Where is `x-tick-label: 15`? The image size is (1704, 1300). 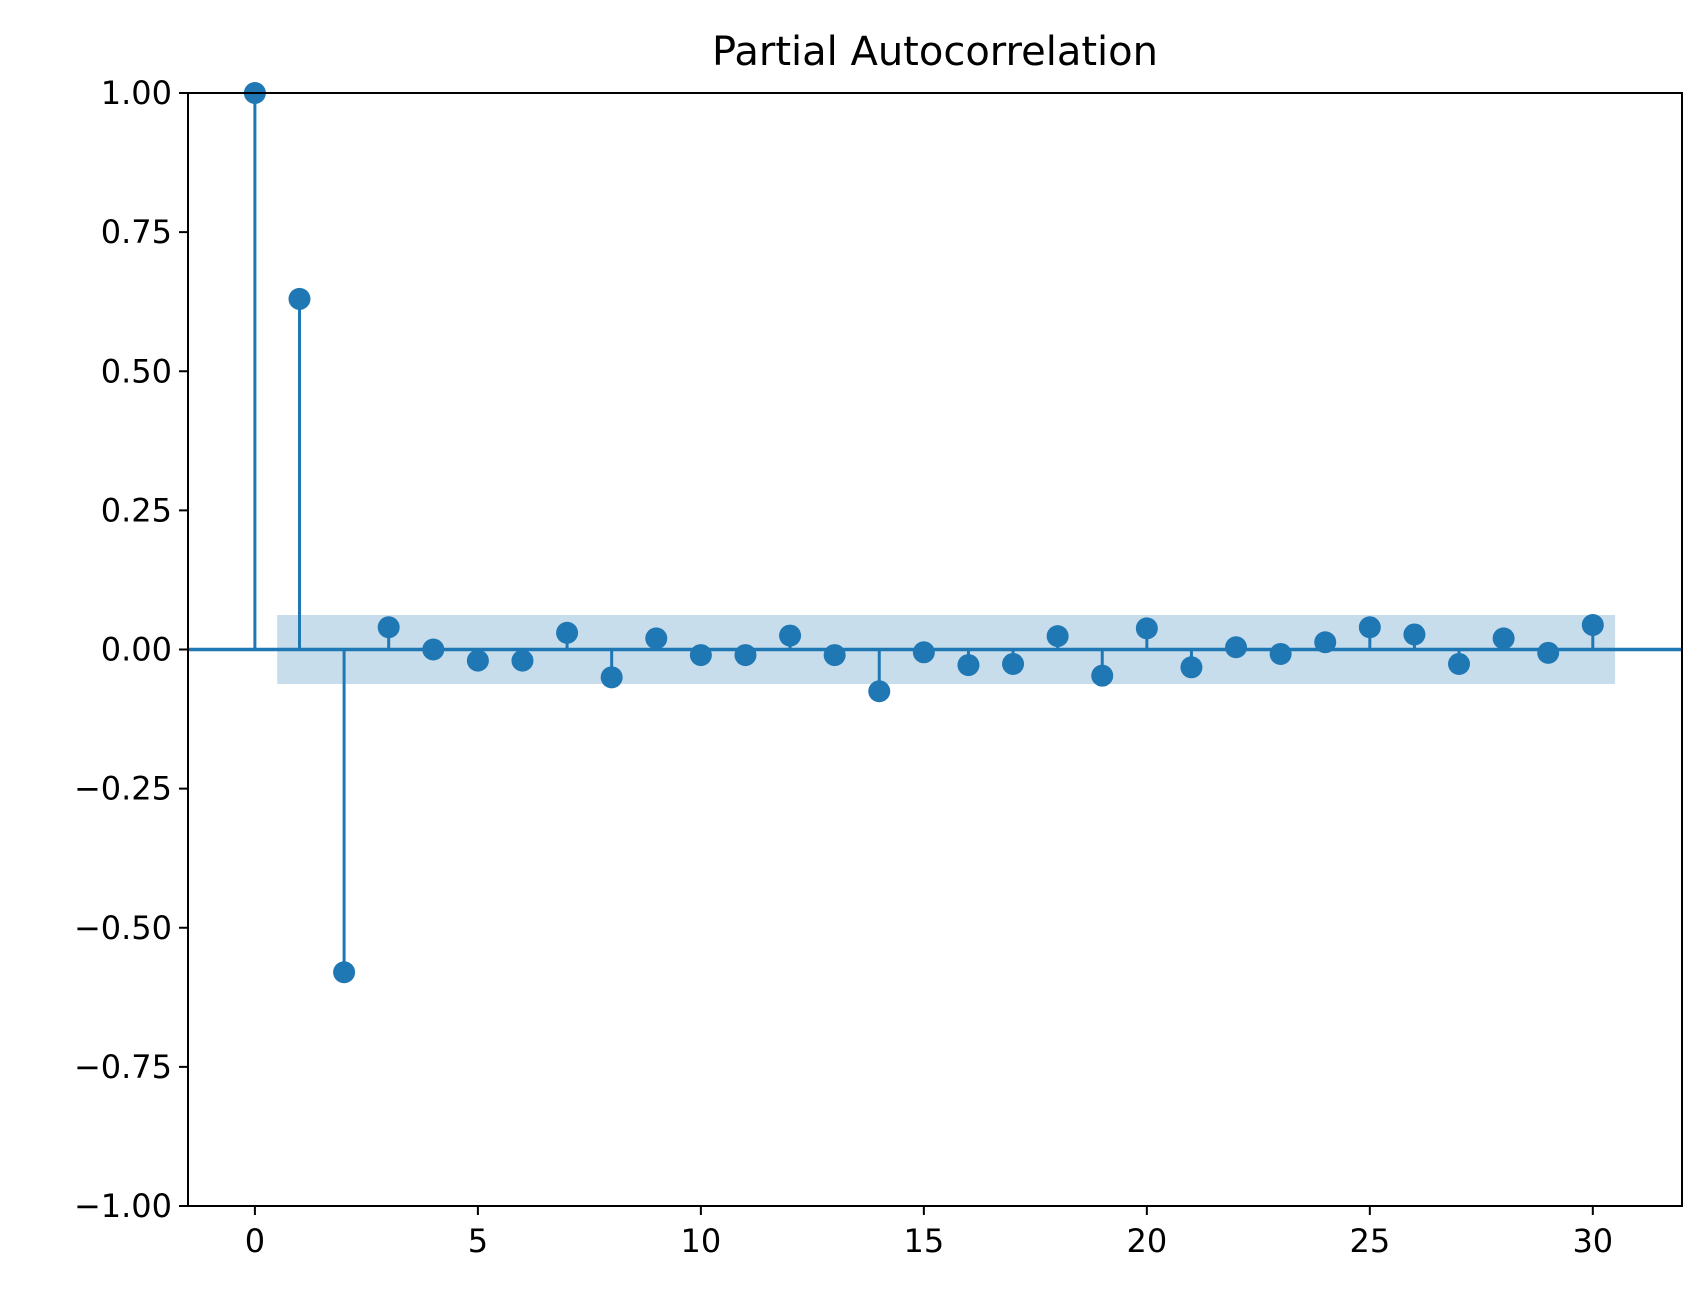 x-tick-label: 15 is located at coordinates (923, 1241).